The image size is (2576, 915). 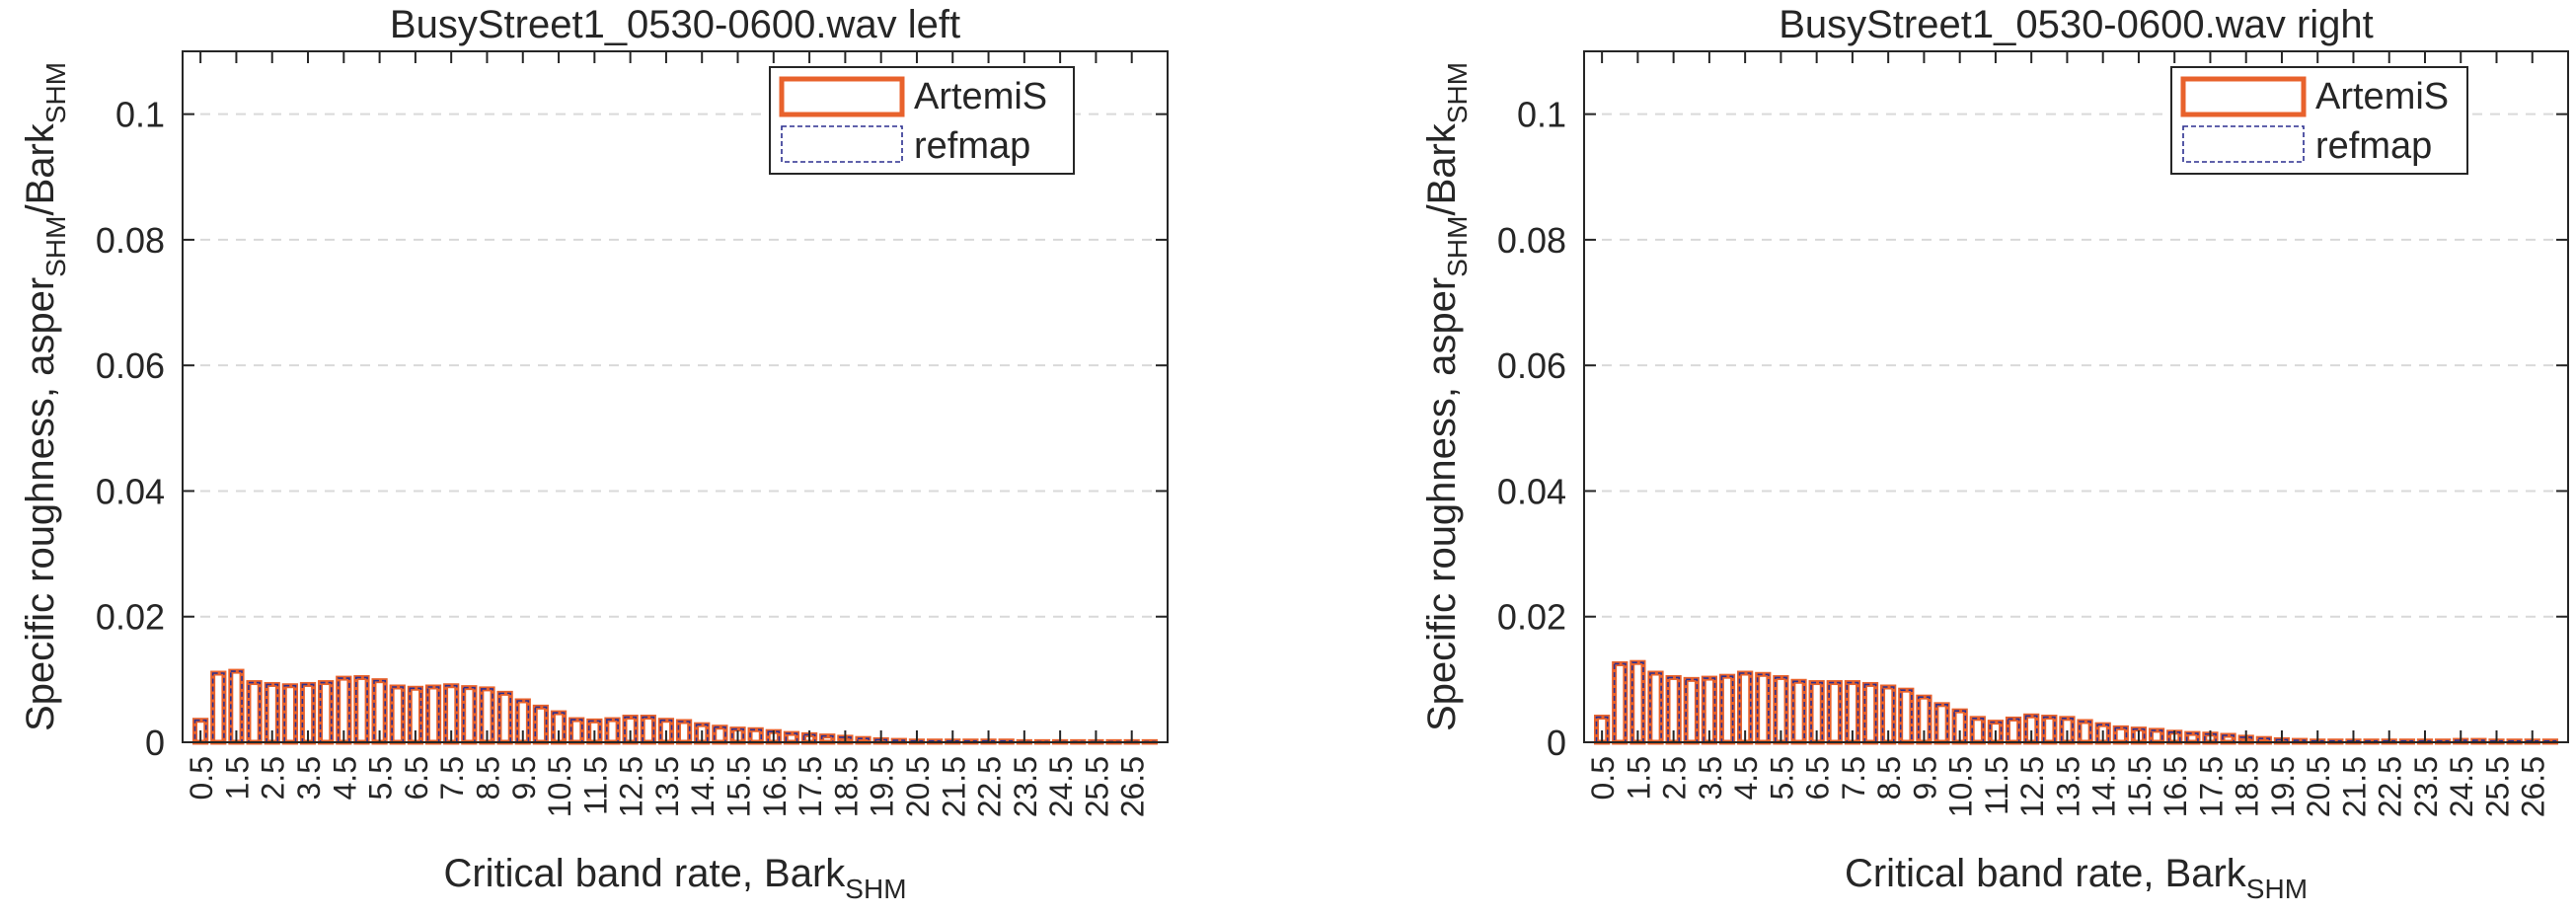 What do you see at coordinates (739, 787) in the screenshot?
I see `x-tick-label: 15.5` at bounding box center [739, 787].